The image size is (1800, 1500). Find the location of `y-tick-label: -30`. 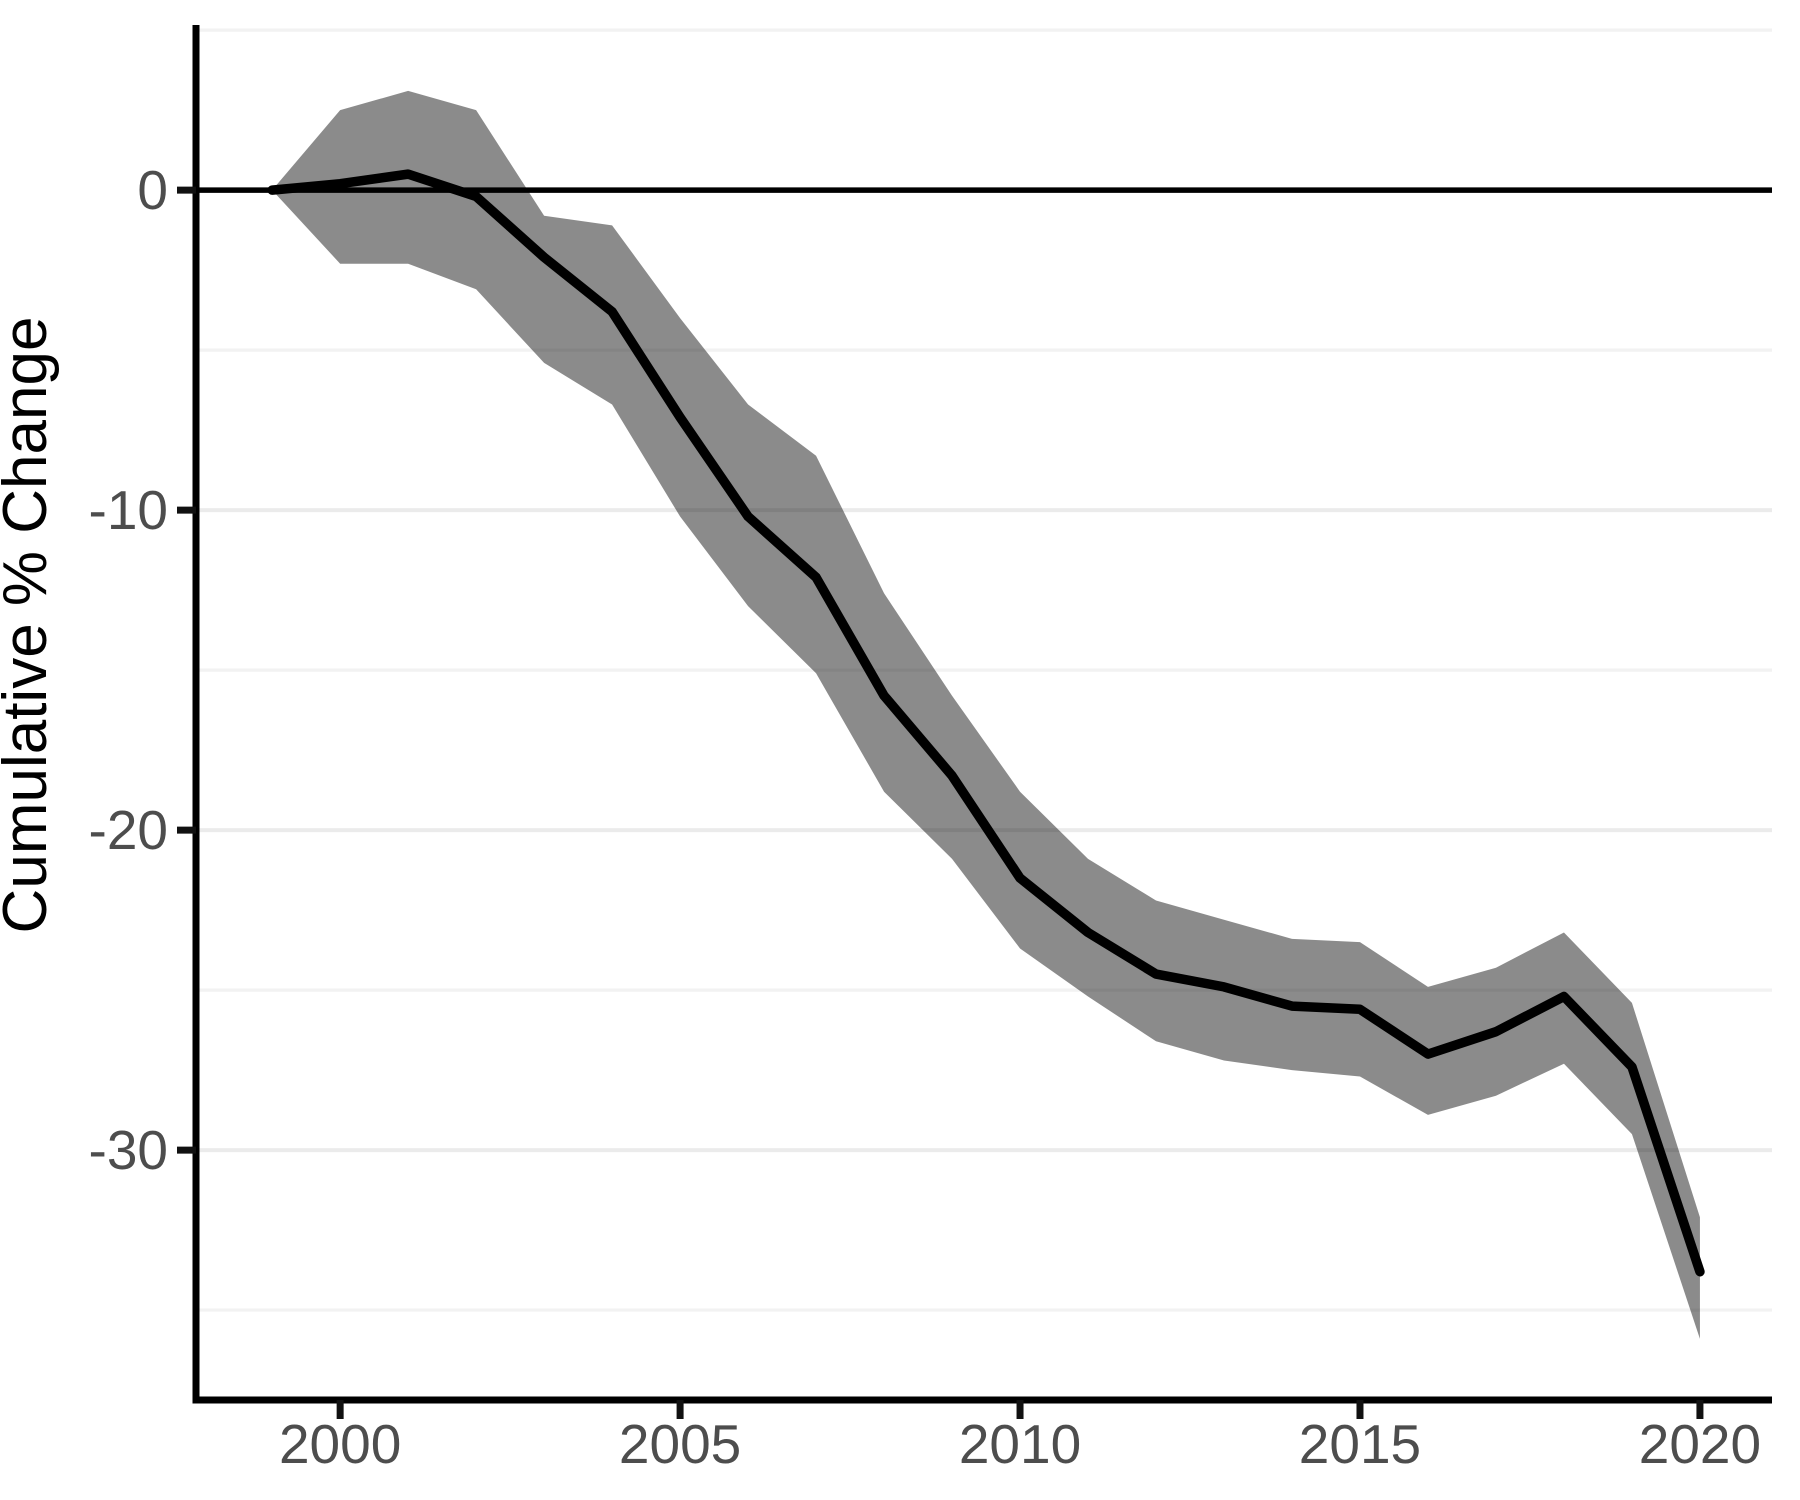

y-tick-label: -30 is located at coordinates (129, 1150).